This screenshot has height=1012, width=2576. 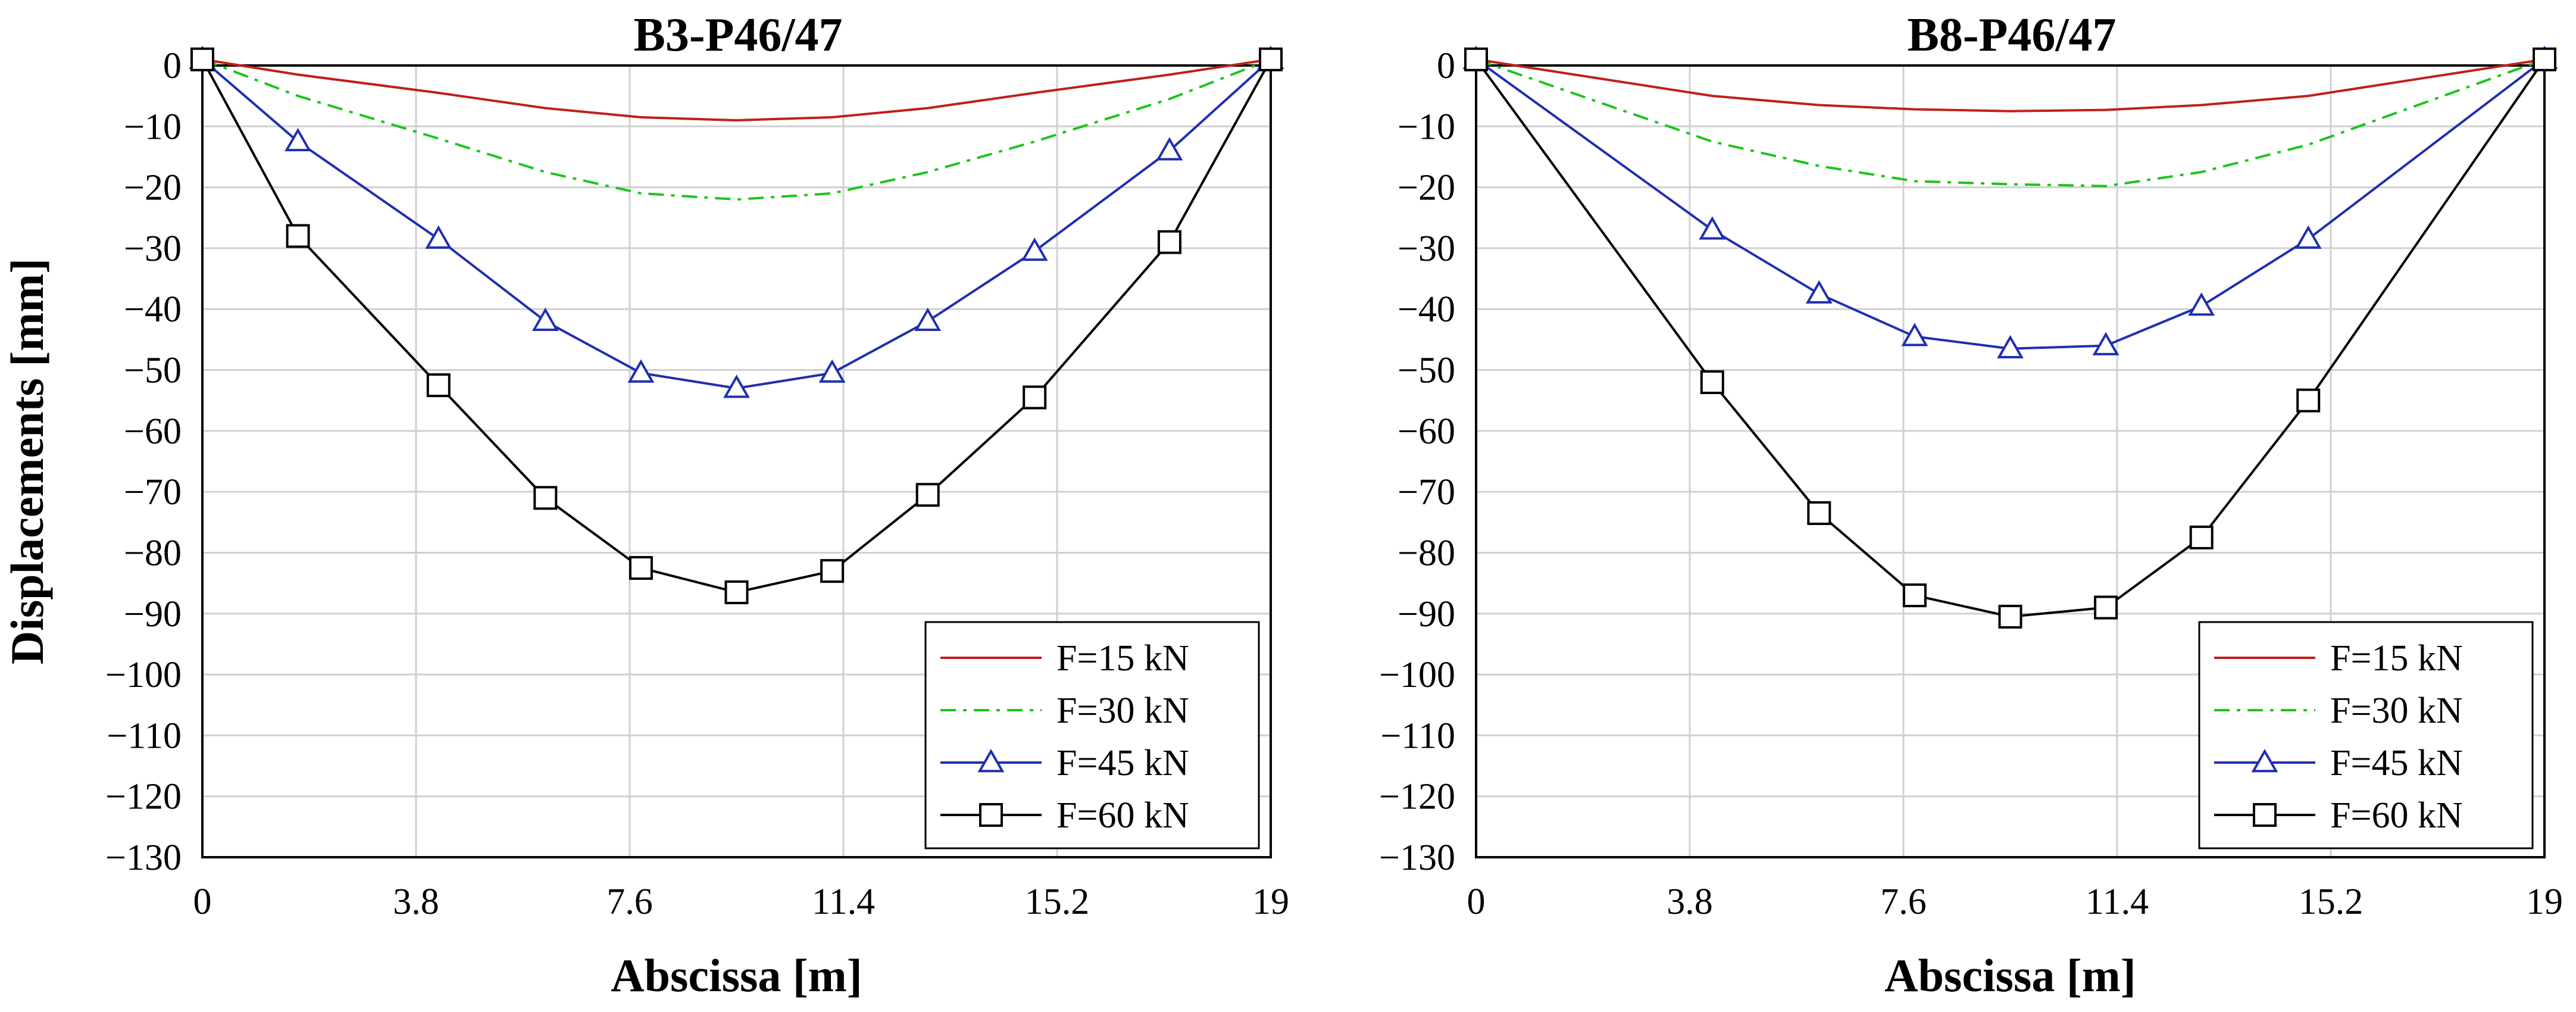 What do you see at coordinates (27, 461) in the screenshot?
I see `y-axis-label: Displacements [mm]` at bounding box center [27, 461].